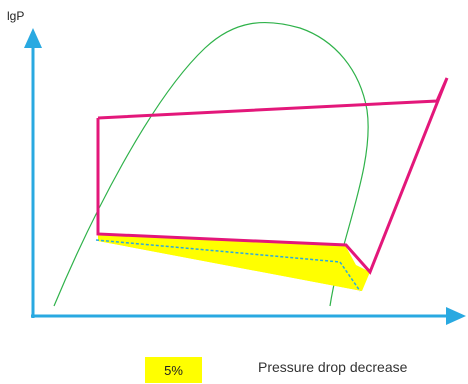 Image resolution: width=468 pixels, height=384 pixels. What do you see at coordinates (456, 316) in the screenshot?
I see `x-axis-arrowhead` at bounding box center [456, 316].